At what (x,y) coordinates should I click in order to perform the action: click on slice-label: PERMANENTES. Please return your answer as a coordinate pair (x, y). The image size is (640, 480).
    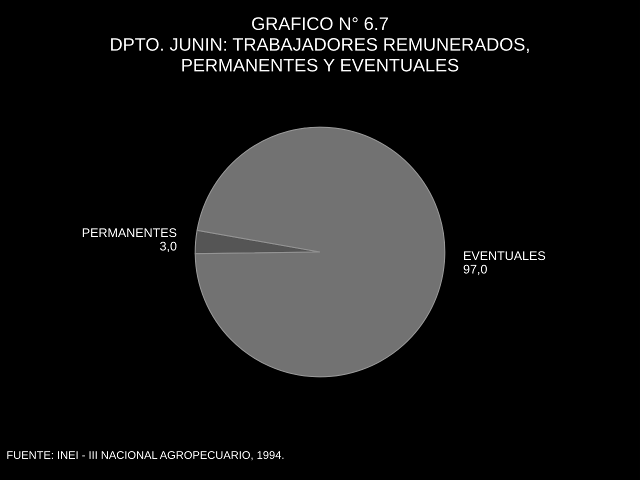
    Looking at the image, I should click on (129, 233).